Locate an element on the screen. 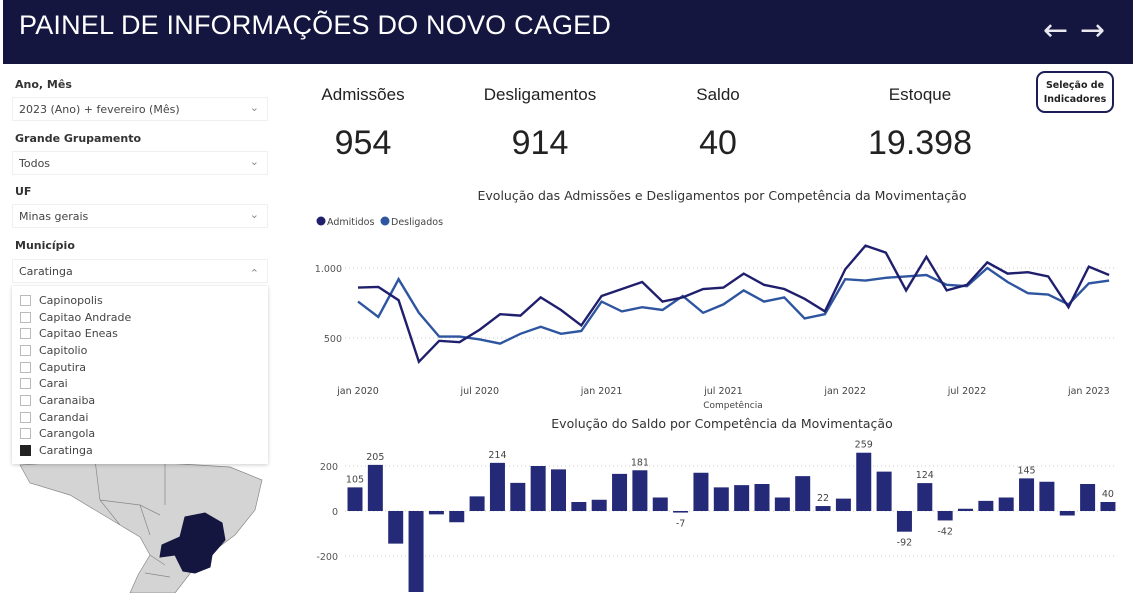  option-label: Capitolio is located at coordinates (63, 350).